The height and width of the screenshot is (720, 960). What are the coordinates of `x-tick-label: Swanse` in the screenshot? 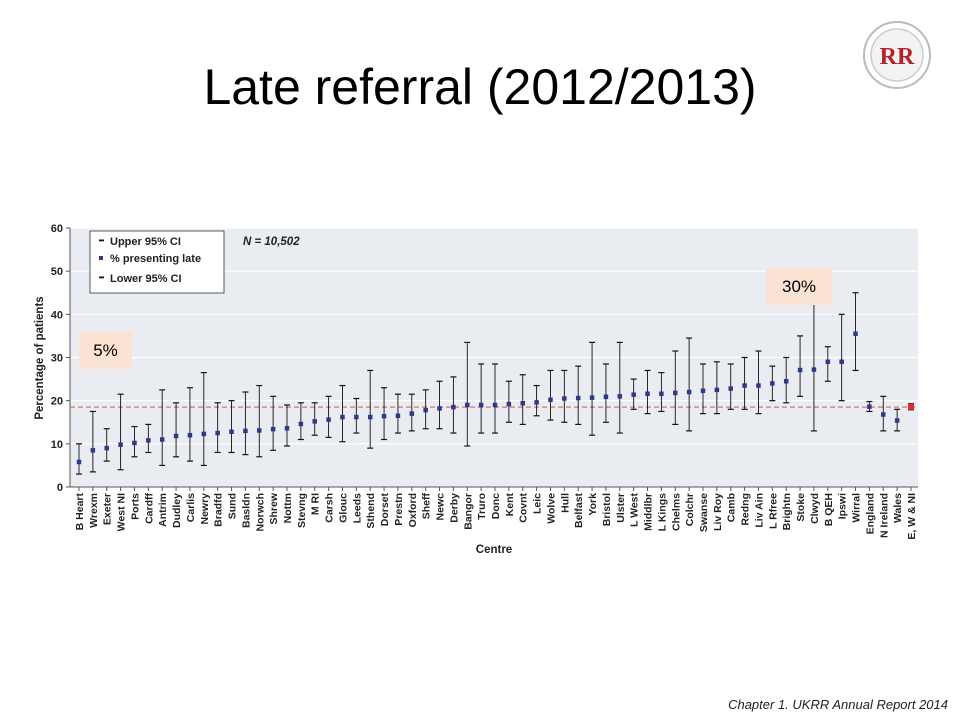 It's located at (704, 512).